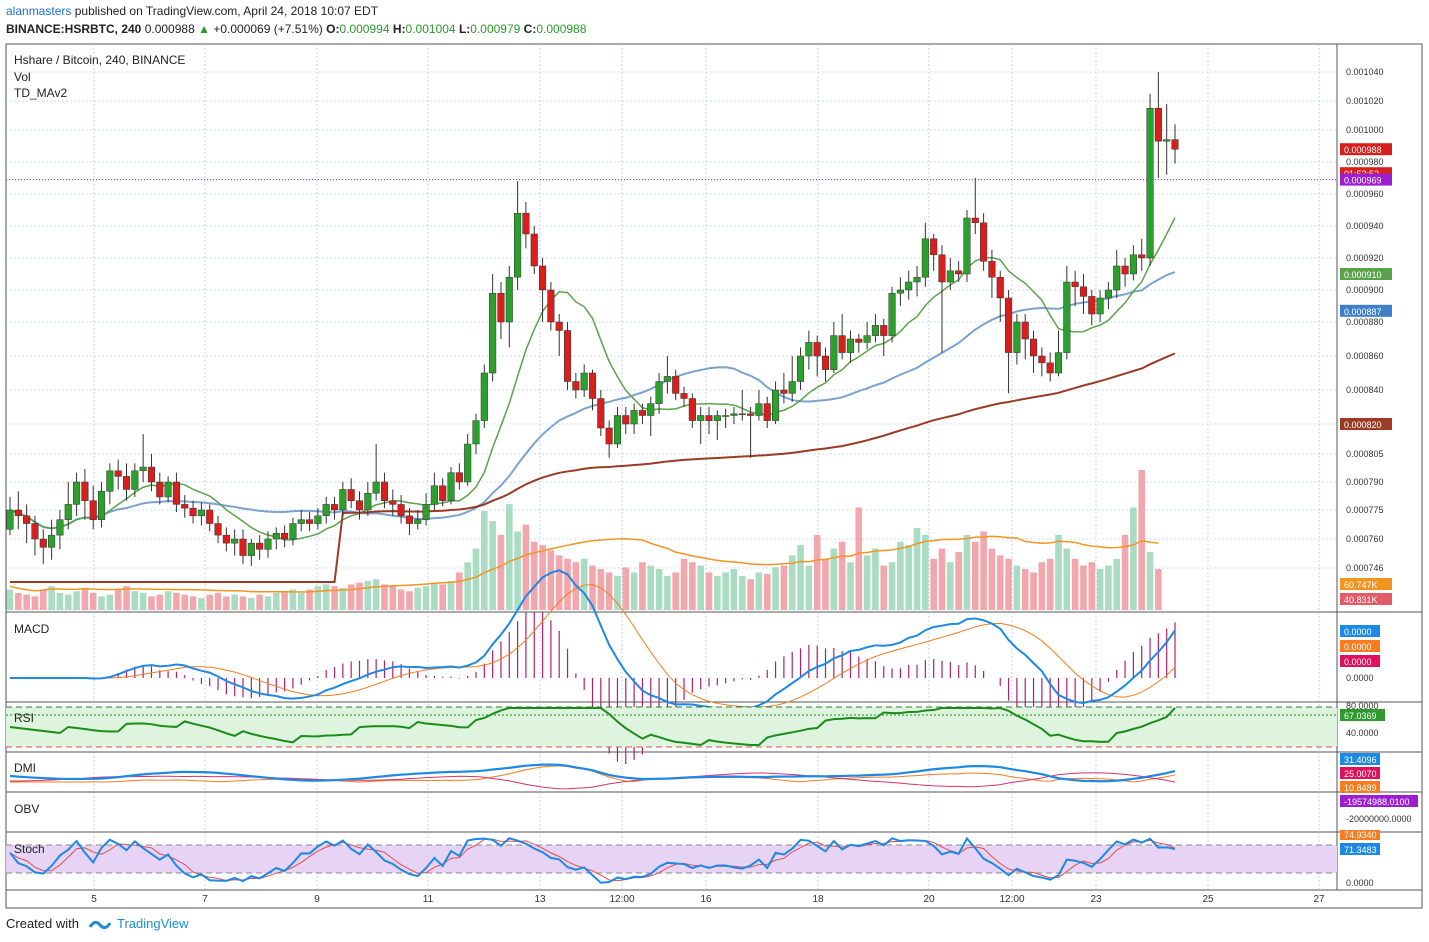 The width and height of the screenshot is (1429, 942). Describe the element at coordinates (1366, 584) in the screenshot. I see `volume-badge` at that location.